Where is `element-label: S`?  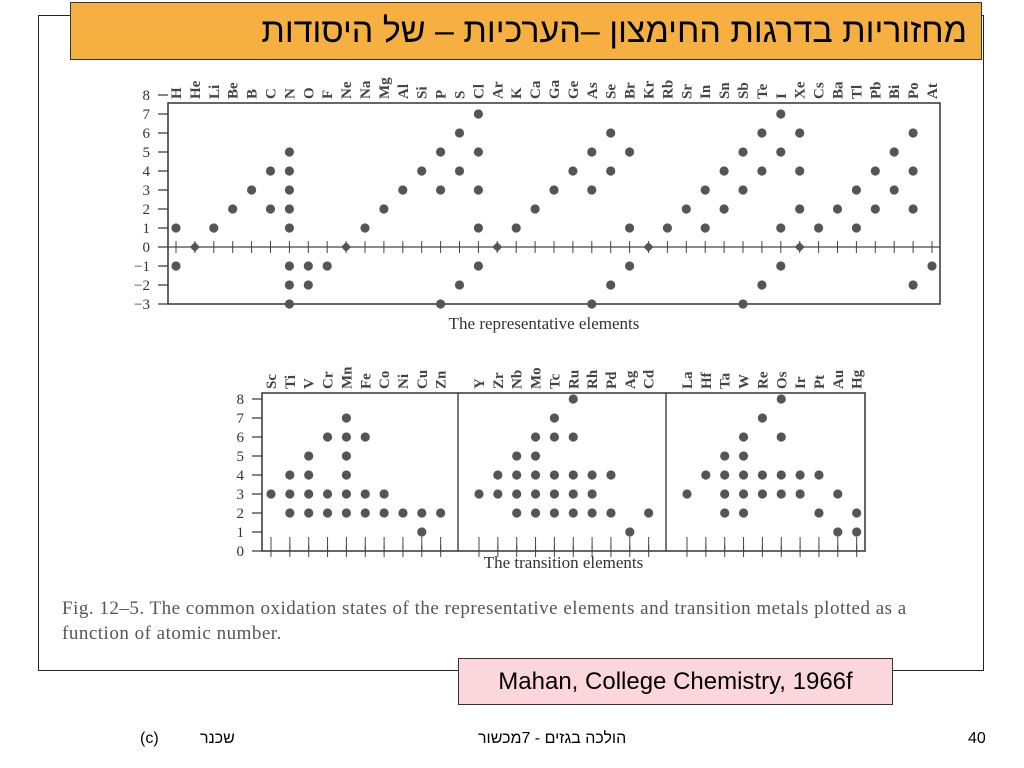 element-label: S is located at coordinates (461, 95).